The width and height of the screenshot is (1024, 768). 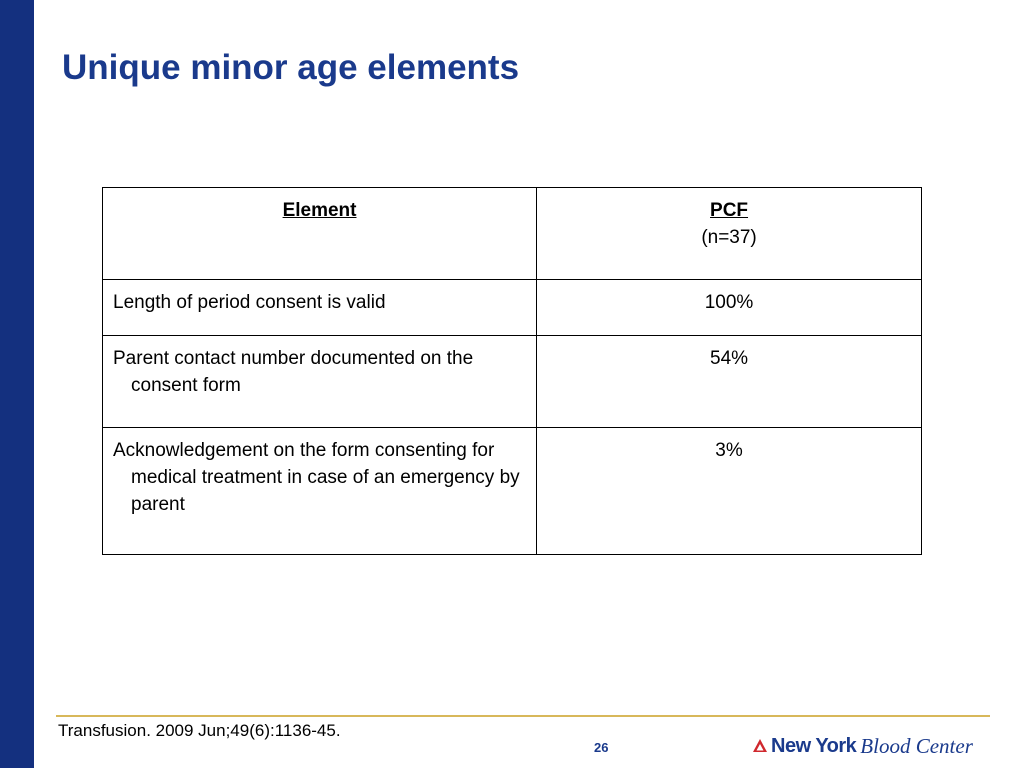 I want to click on pcf-value-cell: 100%, so click(x=729, y=307).